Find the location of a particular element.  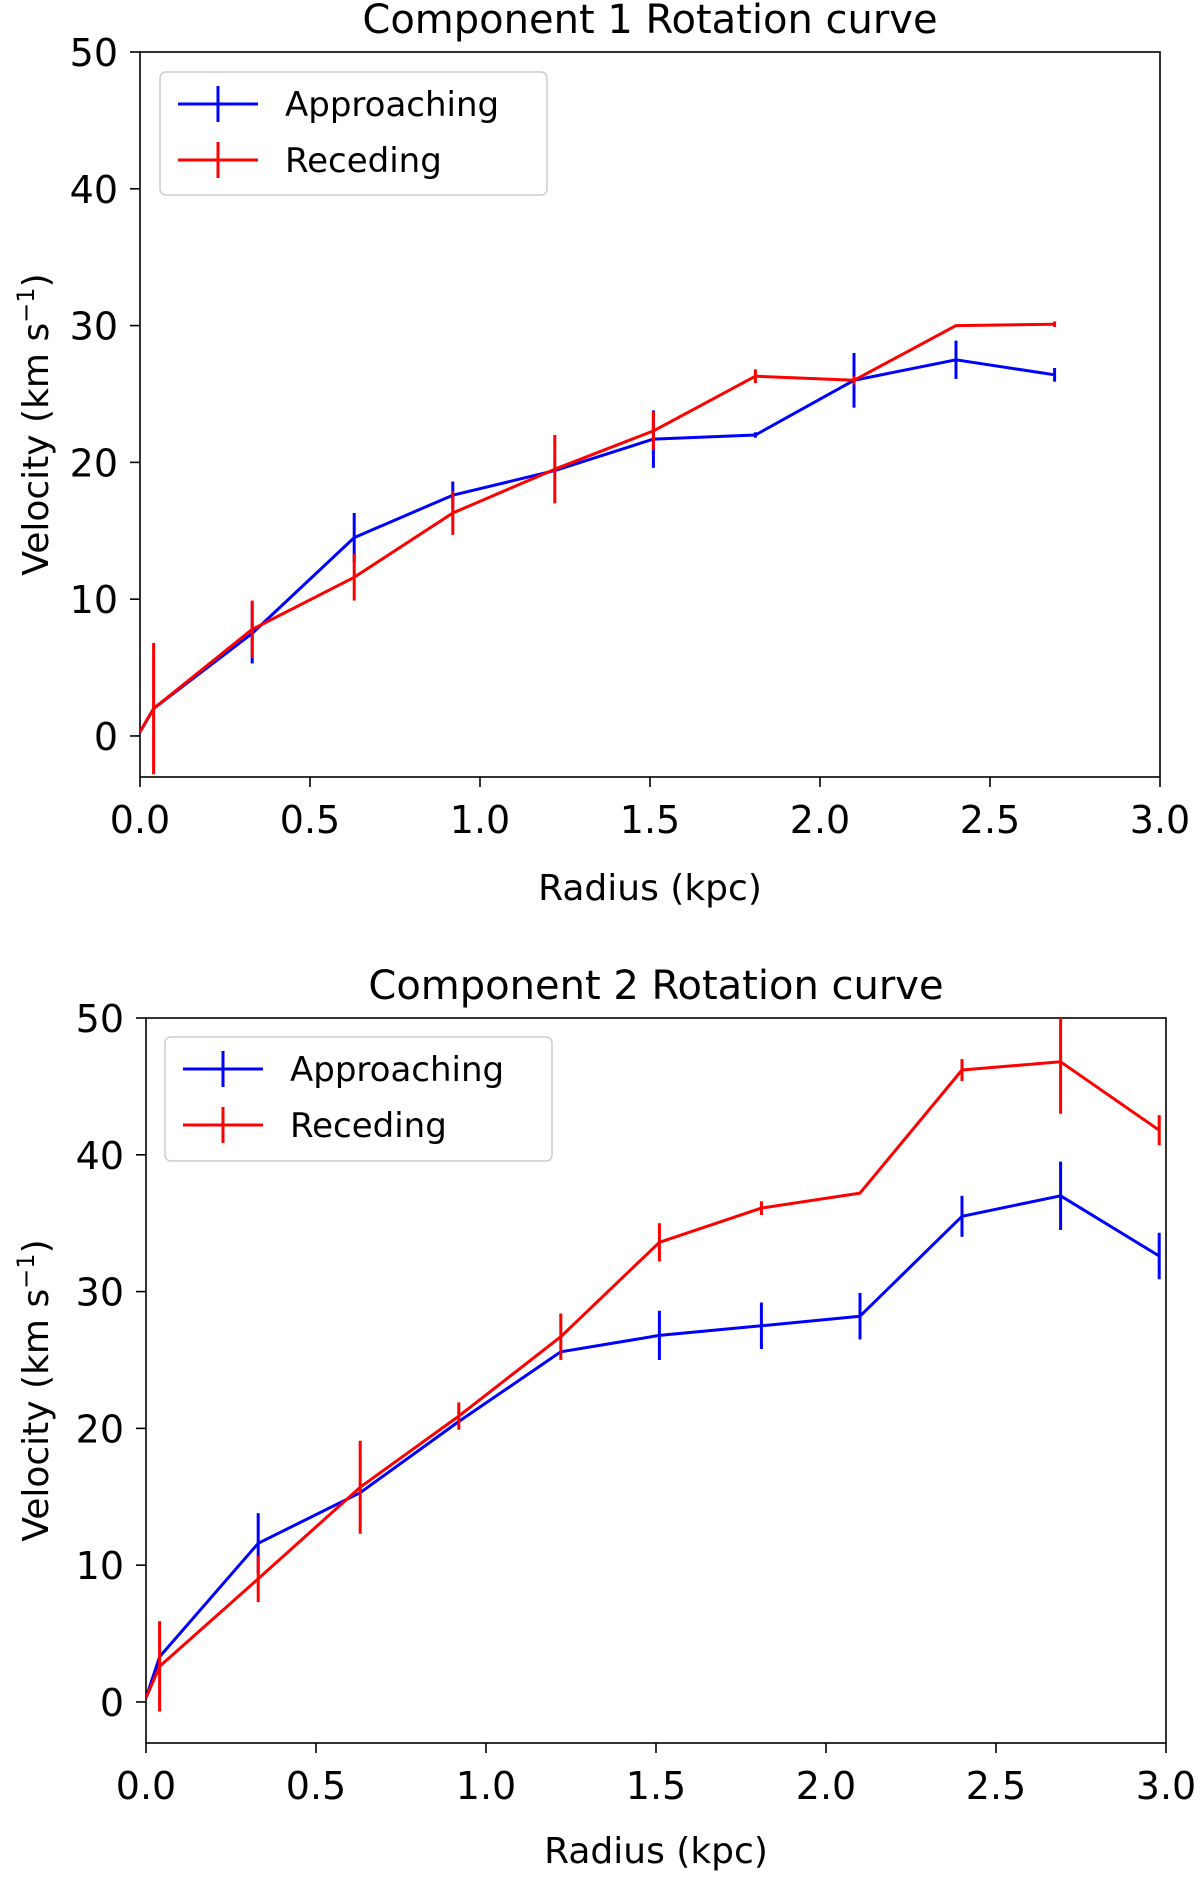

chart-title: Component 1 Rotation curve is located at coordinates (649, 21).